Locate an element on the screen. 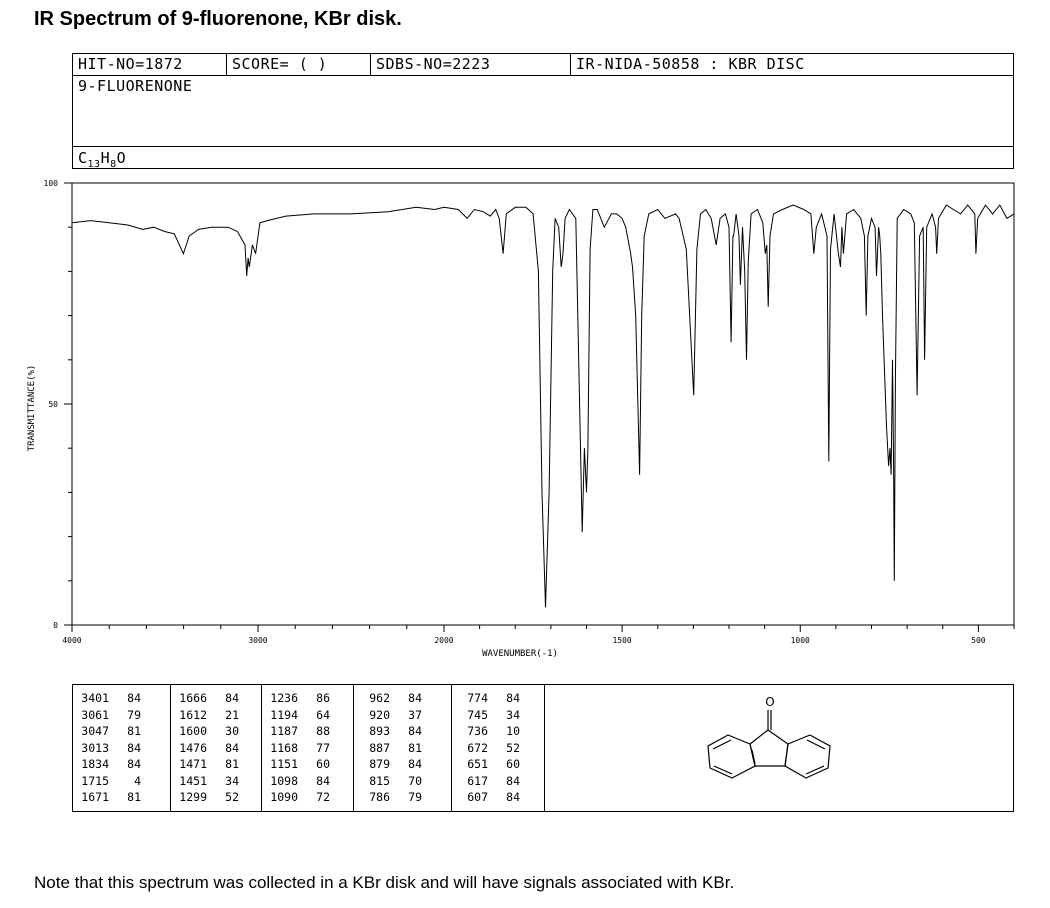 This screenshot has height=908, width=1050. peak-wavenumber: 3061 is located at coordinates (95, 714).